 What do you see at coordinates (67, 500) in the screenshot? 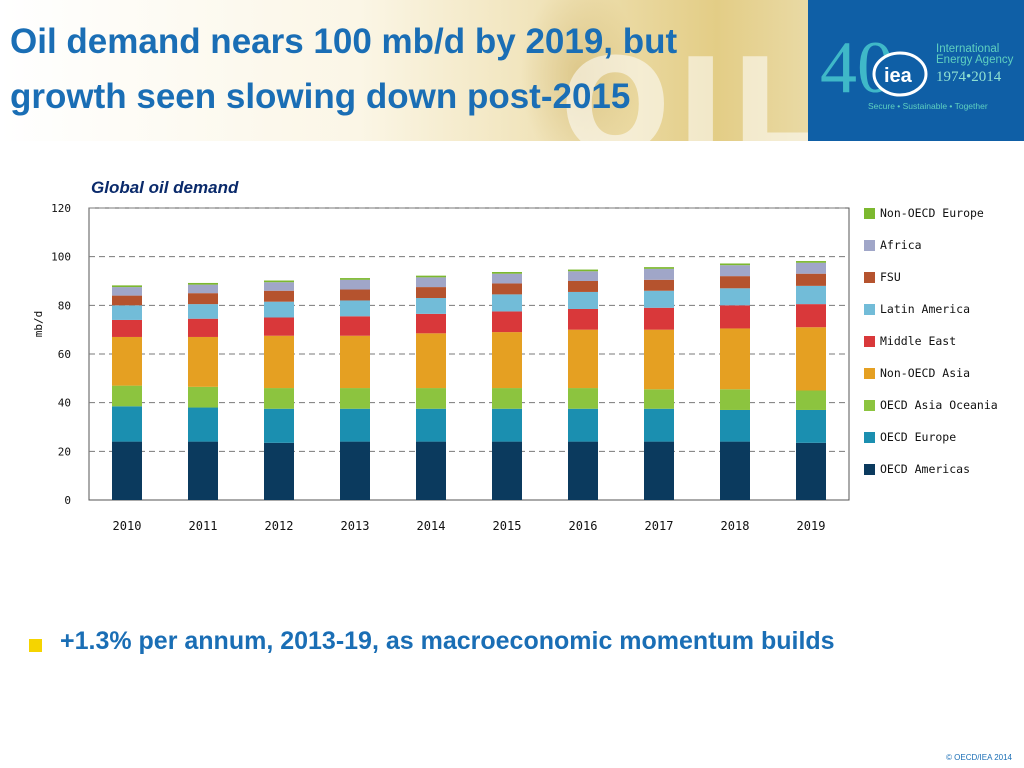
I see `y-tick-label: 0` at bounding box center [67, 500].